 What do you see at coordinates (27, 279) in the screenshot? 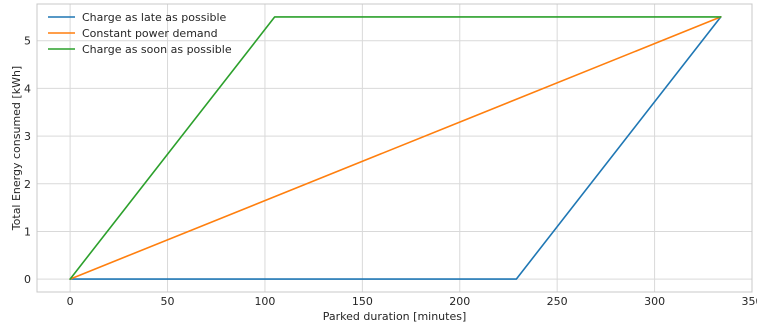
I see `y-tick-label: 0` at bounding box center [27, 279].